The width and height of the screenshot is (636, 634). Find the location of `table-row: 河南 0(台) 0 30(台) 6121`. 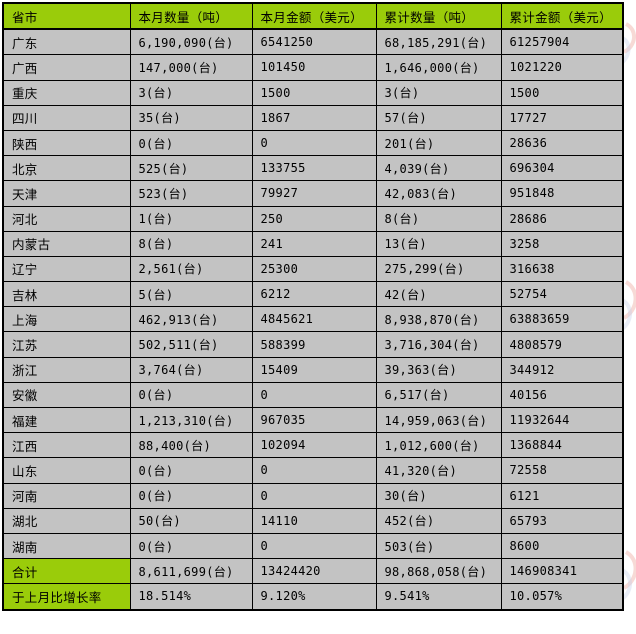

table-row: 河南 0(台) 0 30(台) 6121 is located at coordinates (313, 495).